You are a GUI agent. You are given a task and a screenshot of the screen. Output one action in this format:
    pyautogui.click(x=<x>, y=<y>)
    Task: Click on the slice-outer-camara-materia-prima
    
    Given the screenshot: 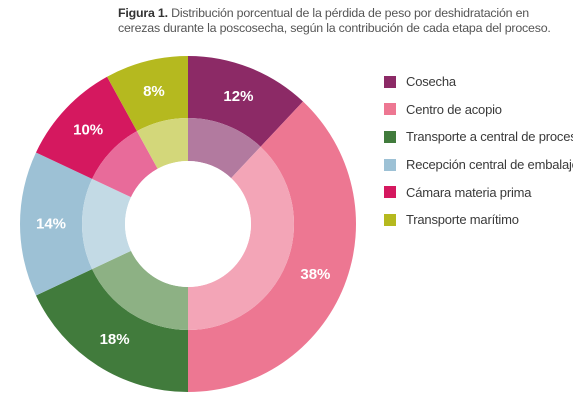 What is the action you would take?
    pyautogui.click(x=86, y=127)
    